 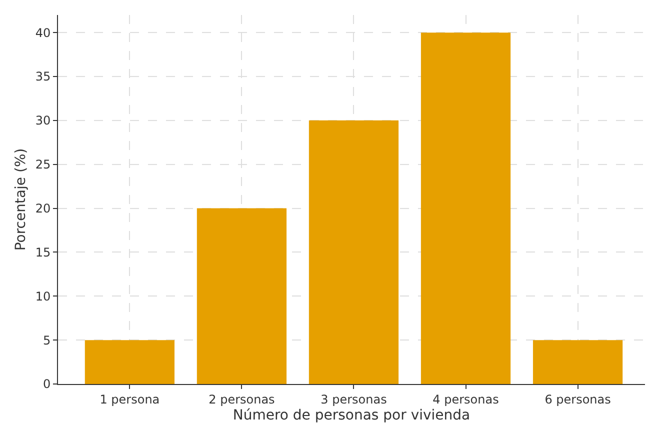 I want to click on y-tick-label: 15, so click(x=43, y=252).